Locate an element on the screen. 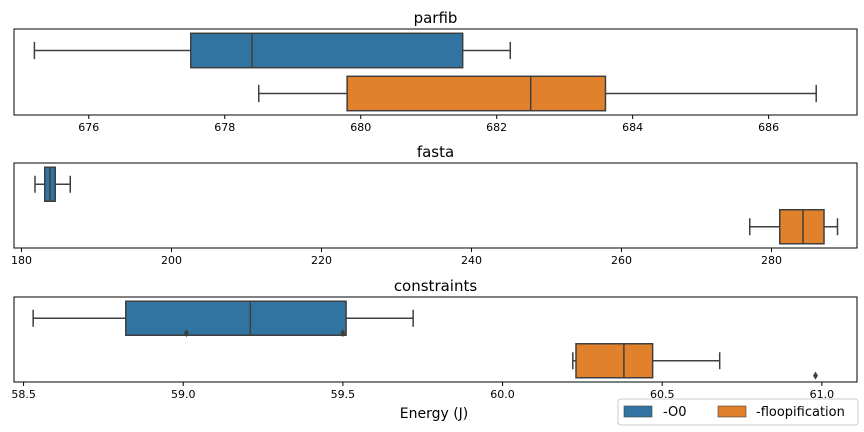 The image size is (864, 432). x-tick-label-constraints-3: 60.0 is located at coordinates (502, 394).